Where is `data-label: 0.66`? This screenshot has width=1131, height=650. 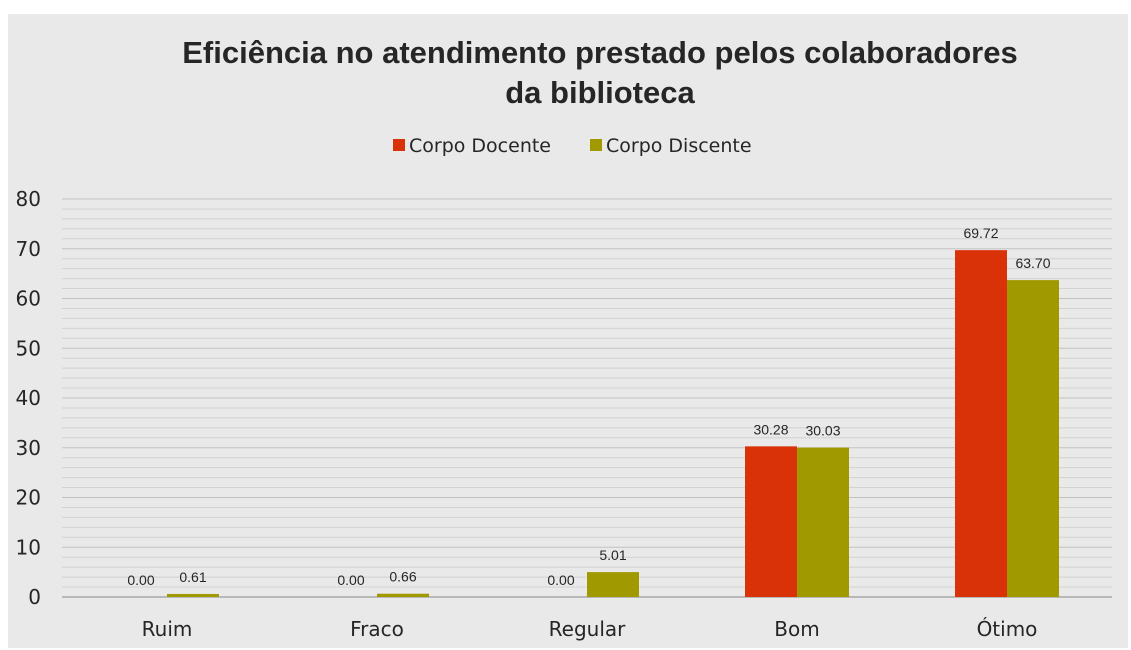
data-label: 0.66 is located at coordinates (402, 577).